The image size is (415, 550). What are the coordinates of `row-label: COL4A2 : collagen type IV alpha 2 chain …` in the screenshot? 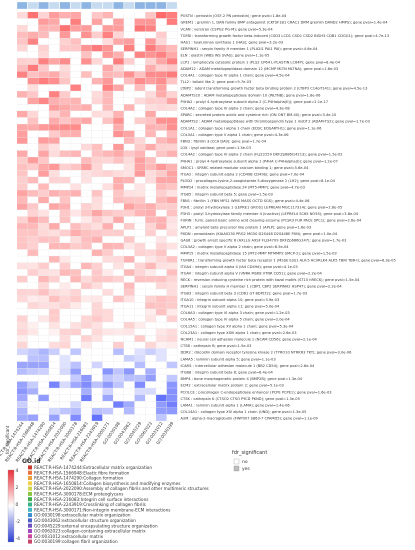 It's located at (262, 155).